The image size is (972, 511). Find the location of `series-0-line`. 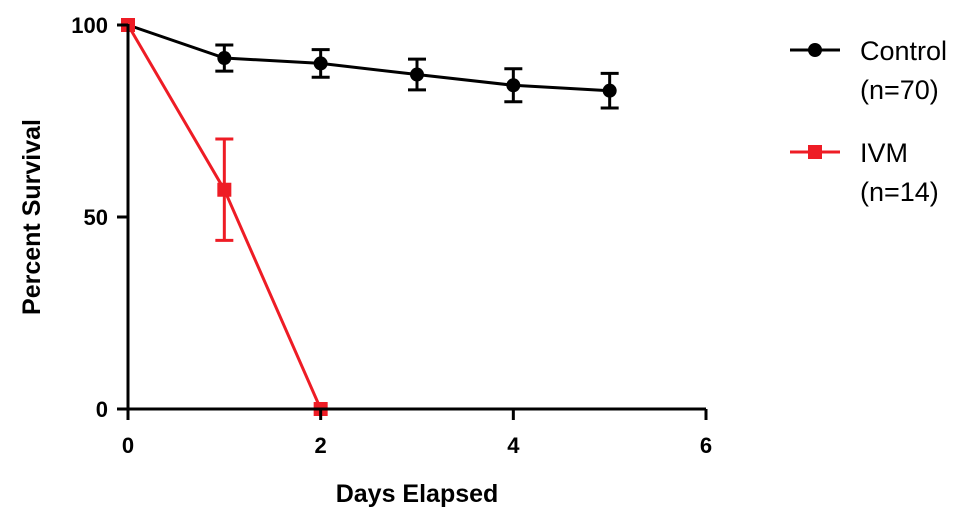

series-0-line is located at coordinates (368, 58).